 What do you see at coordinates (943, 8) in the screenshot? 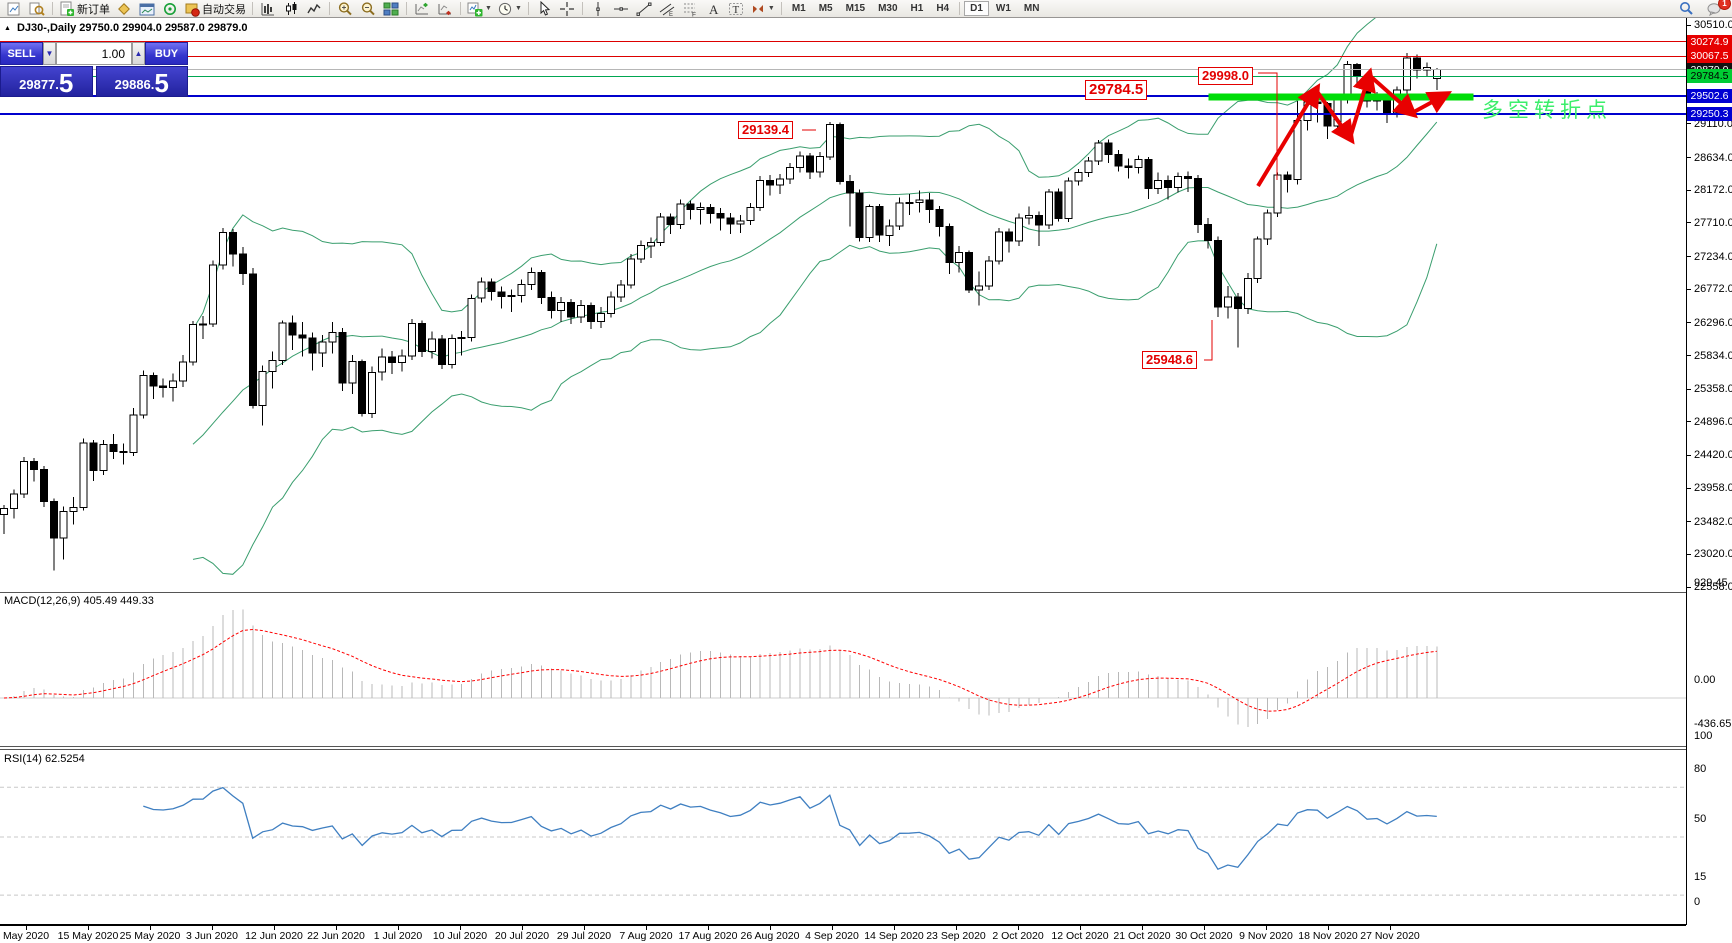
I see `timeframe-h4-button: H4` at bounding box center [943, 8].